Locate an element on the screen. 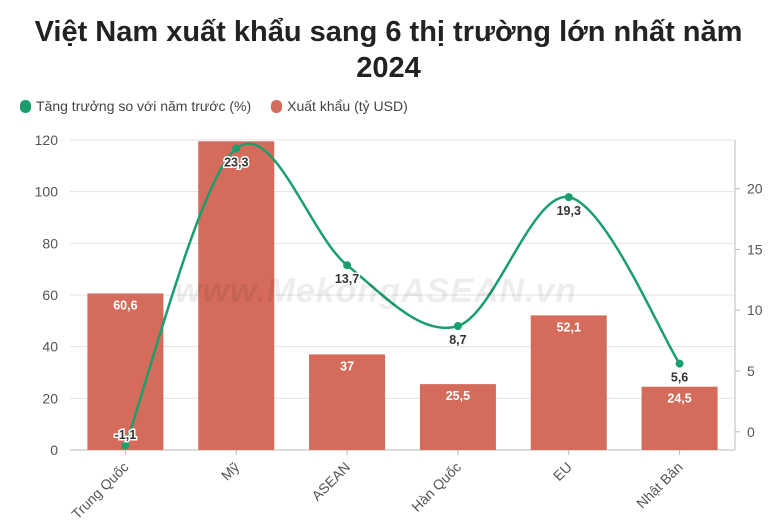 The width and height of the screenshot is (777, 530). watermark: www.MekongASEAN.vn is located at coordinates (376, 291).